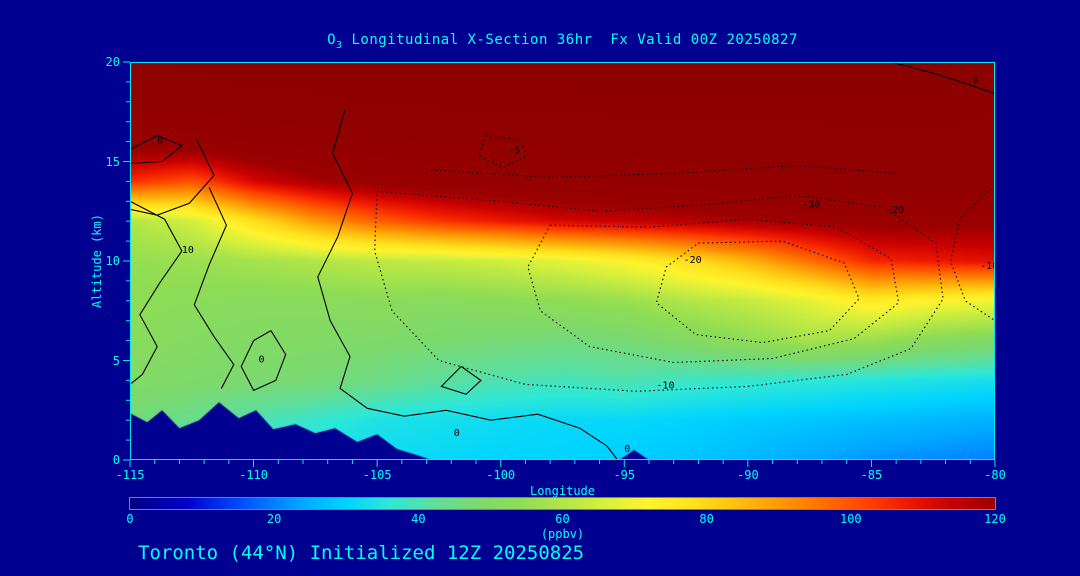 The height and width of the screenshot is (576, 1080). I want to click on y-tick-label: 0, so click(116, 460).